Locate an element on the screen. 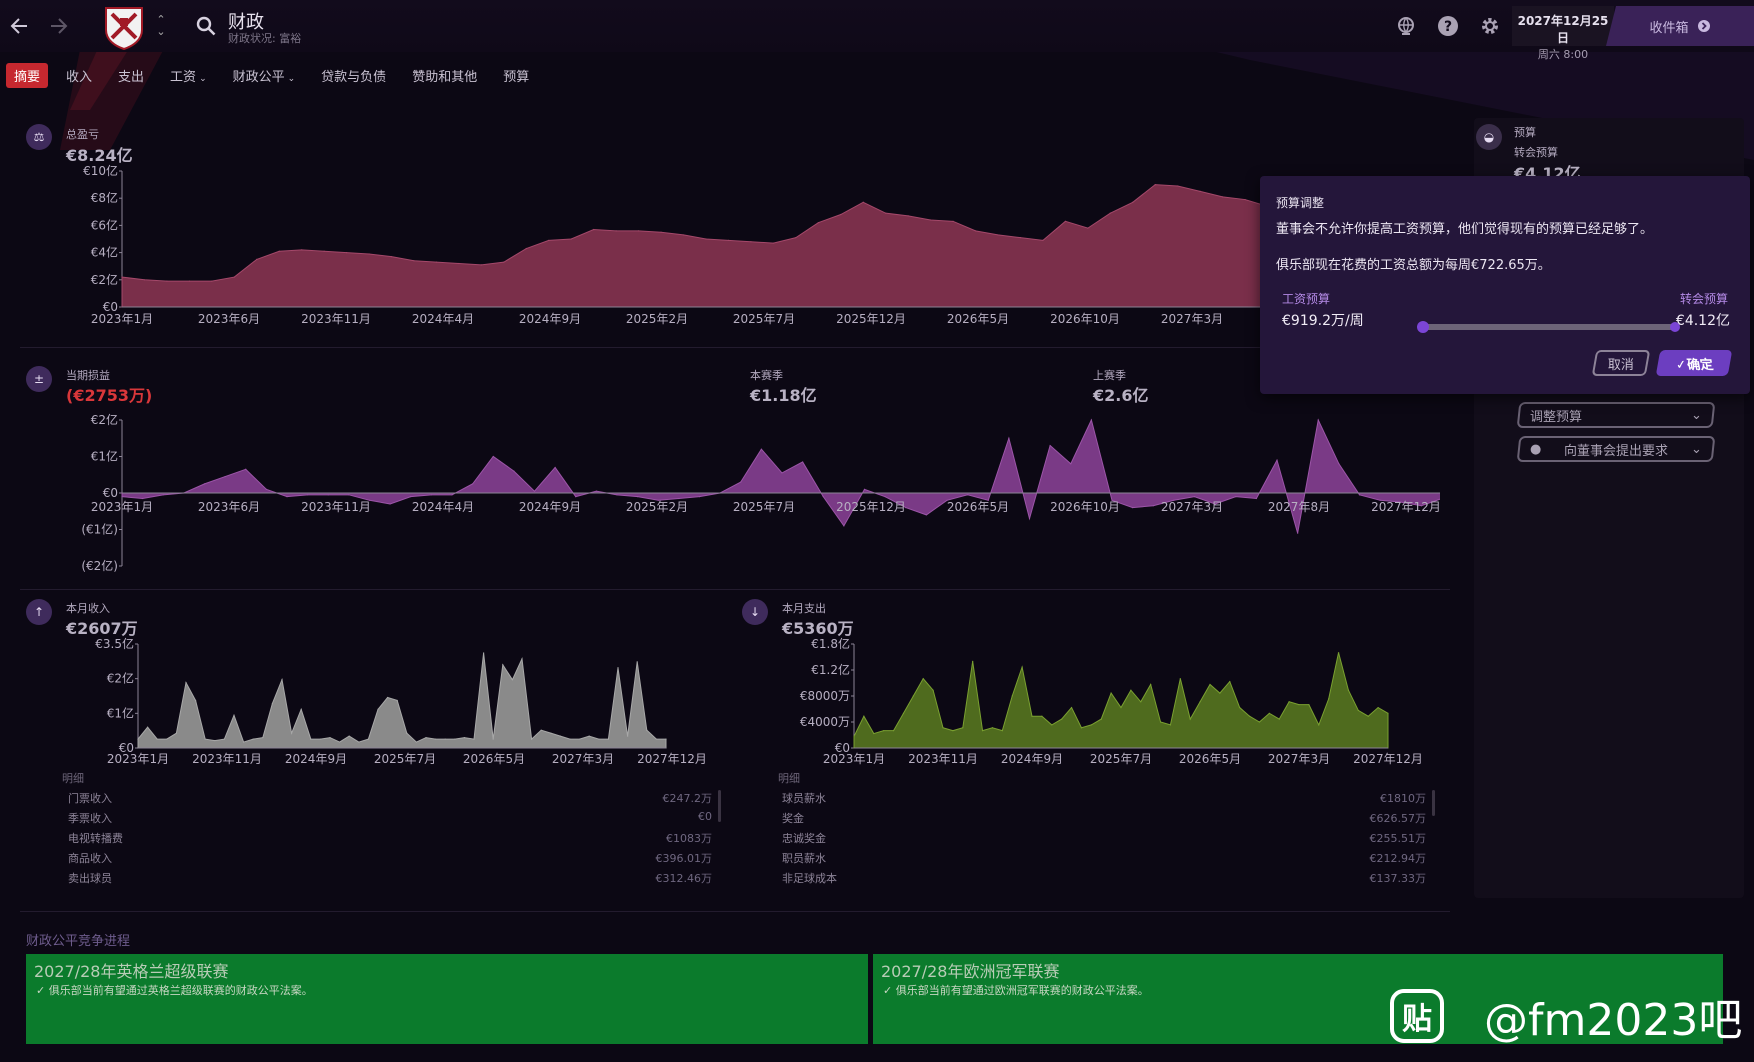  crest-switch-icon: ⌃ ⌄ is located at coordinates (161, 25).